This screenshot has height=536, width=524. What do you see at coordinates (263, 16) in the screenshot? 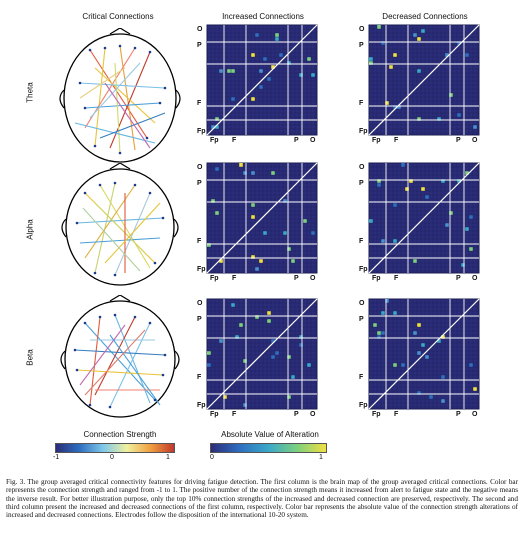
I see `column-header-increased: Increased Connections` at bounding box center [263, 16].